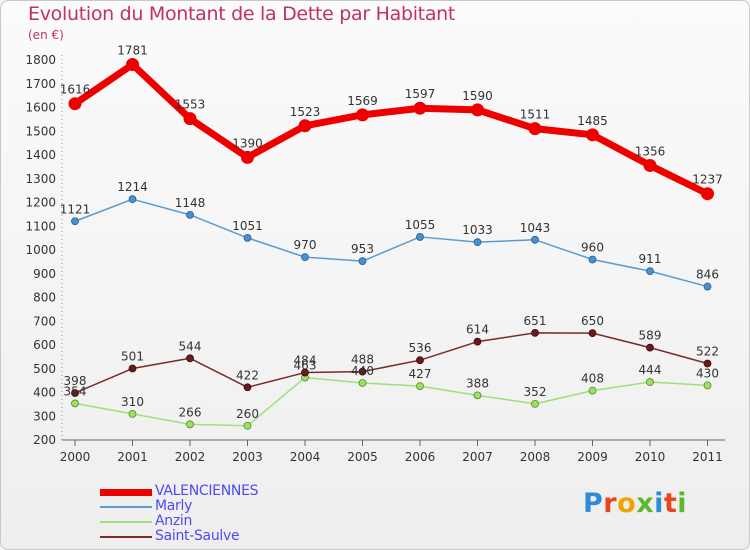 Image resolution: width=750 pixels, height=550 pixels. I want to click on brand-letter: x, so click(645, 503).